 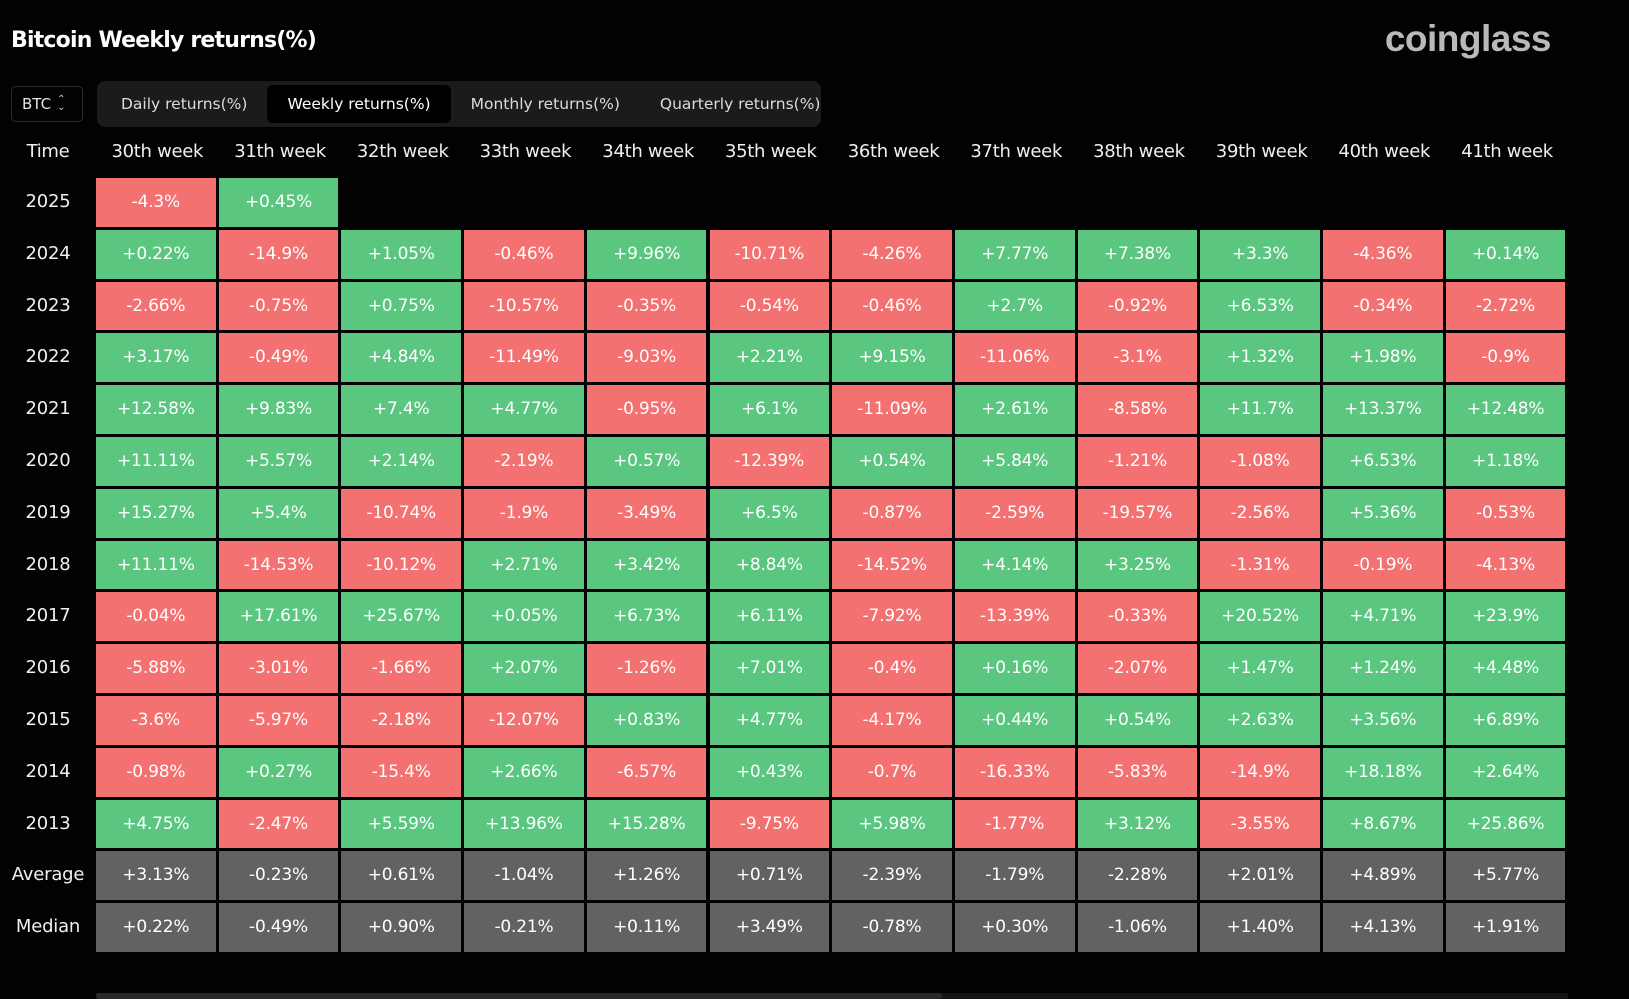 I want to click on return-cell: +25.67%, so click(x=401, y=617).